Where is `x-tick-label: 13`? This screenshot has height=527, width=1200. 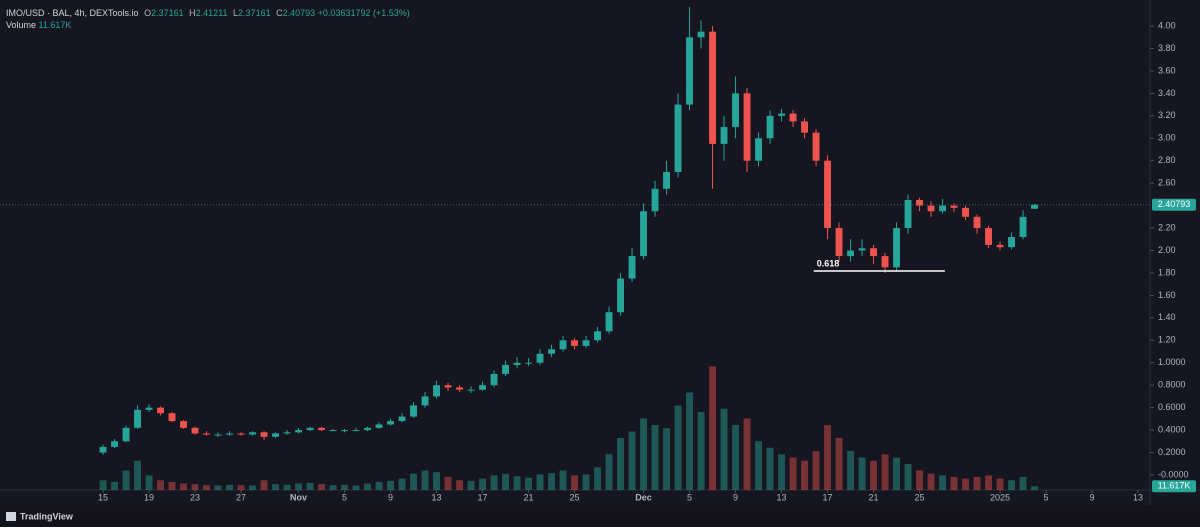
x-tick-label: 13 is located at coordinates (782, 497).